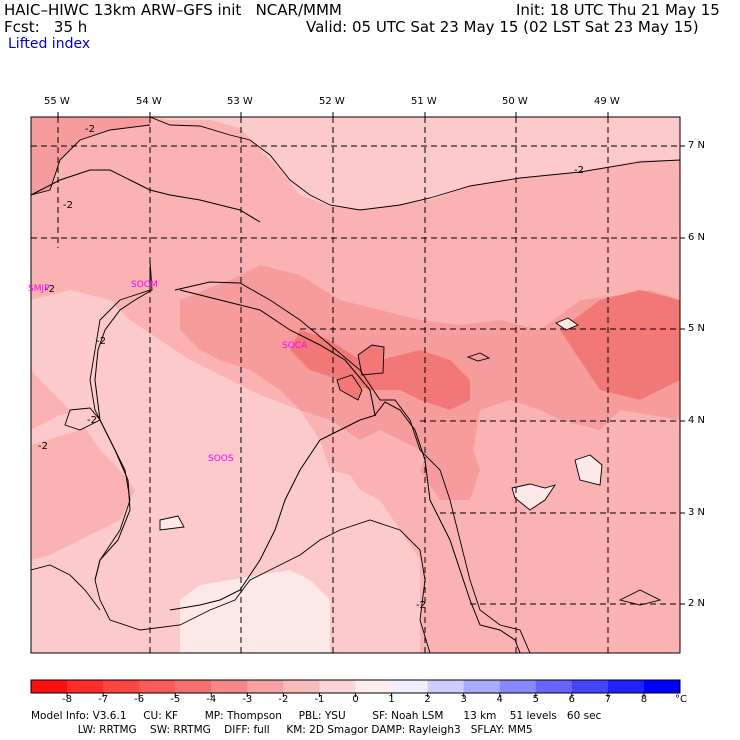  What do you see at coordinates (450, 460) in the screenshot?
I see `shade-minus3-south` at bounding box center [450, 460].